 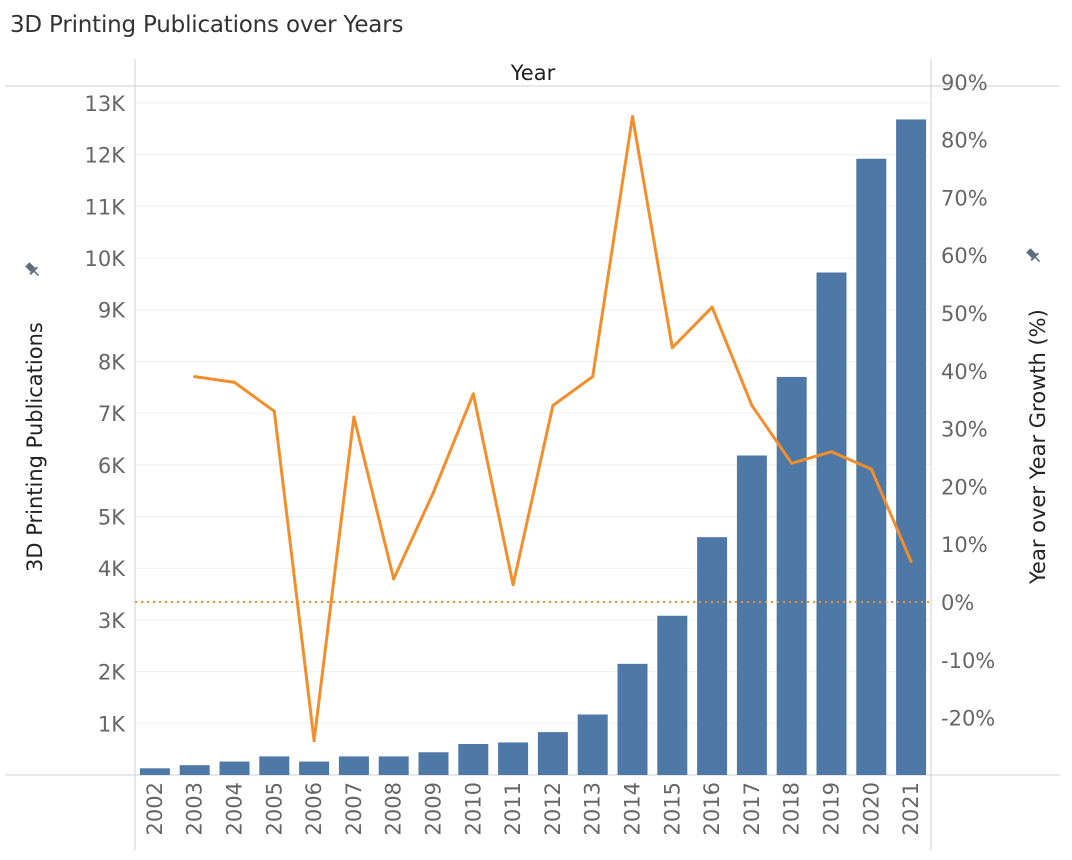 I want to click on bar-2019, so click(x=831, y=523).